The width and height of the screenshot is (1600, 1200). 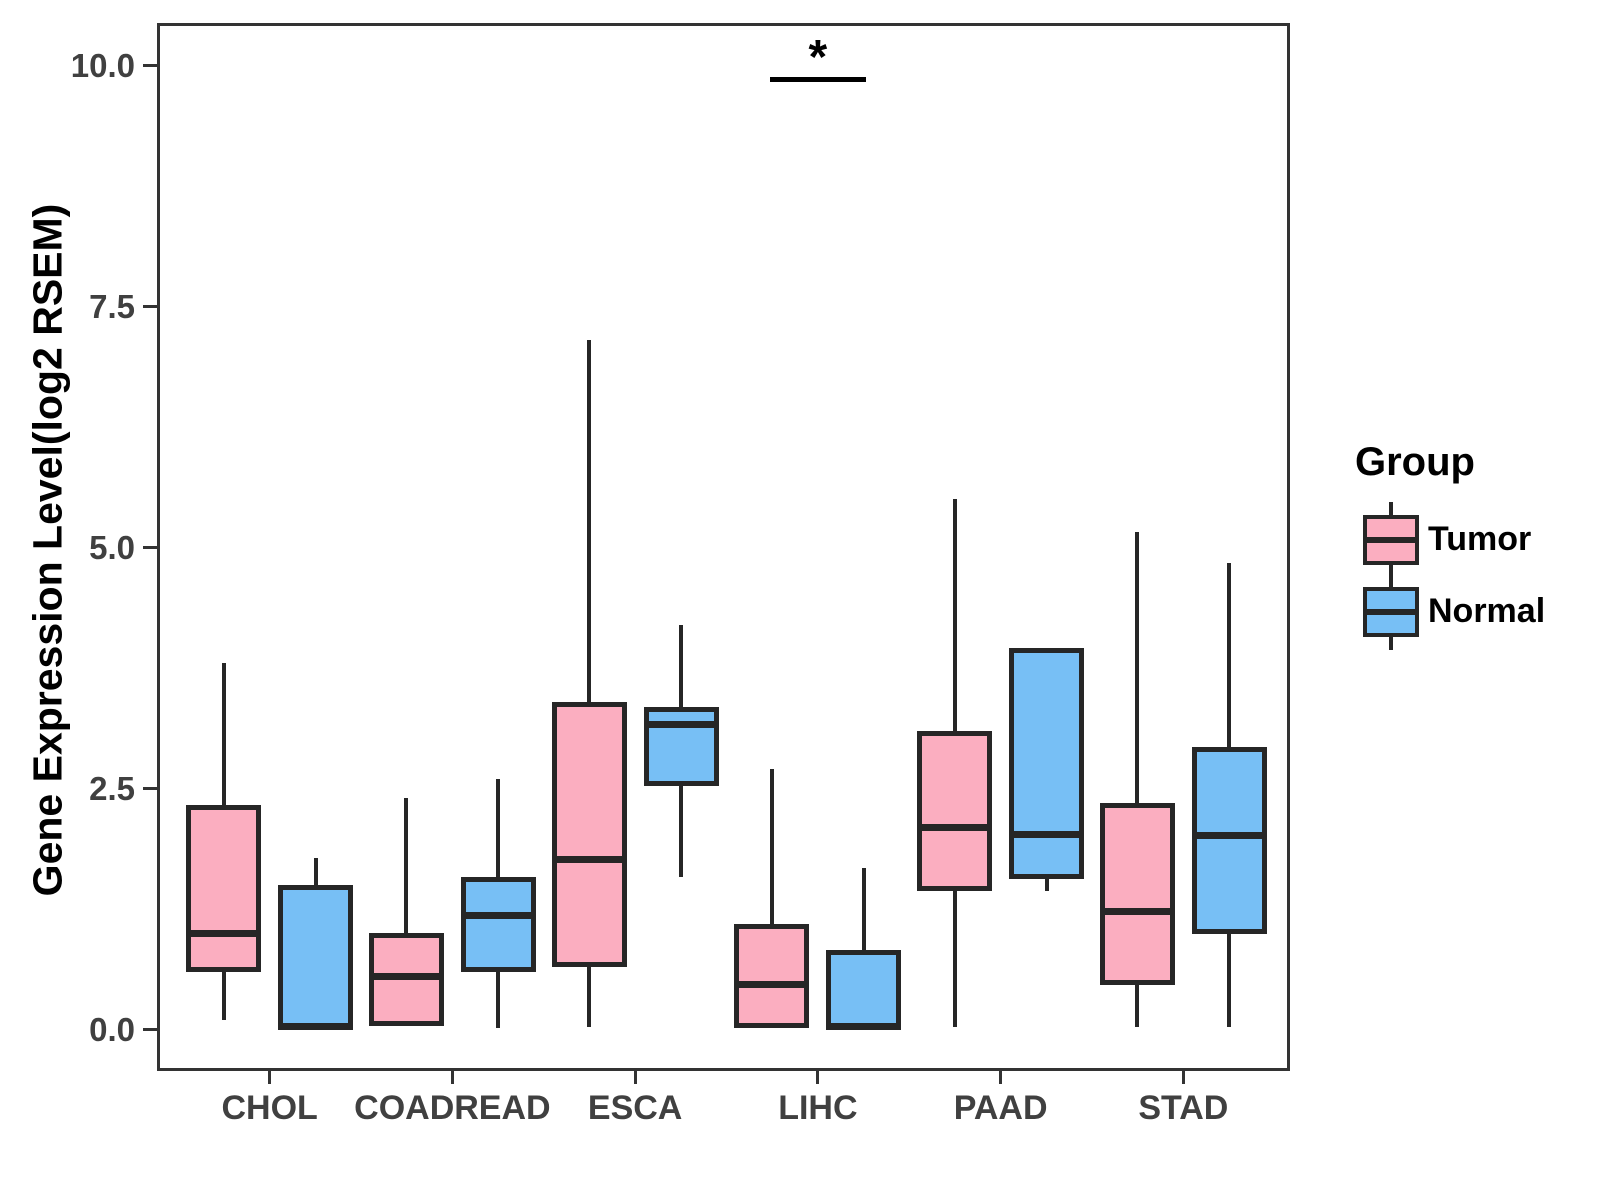 I want to click on box-tumor-lihc, so click(x=772, y=975).